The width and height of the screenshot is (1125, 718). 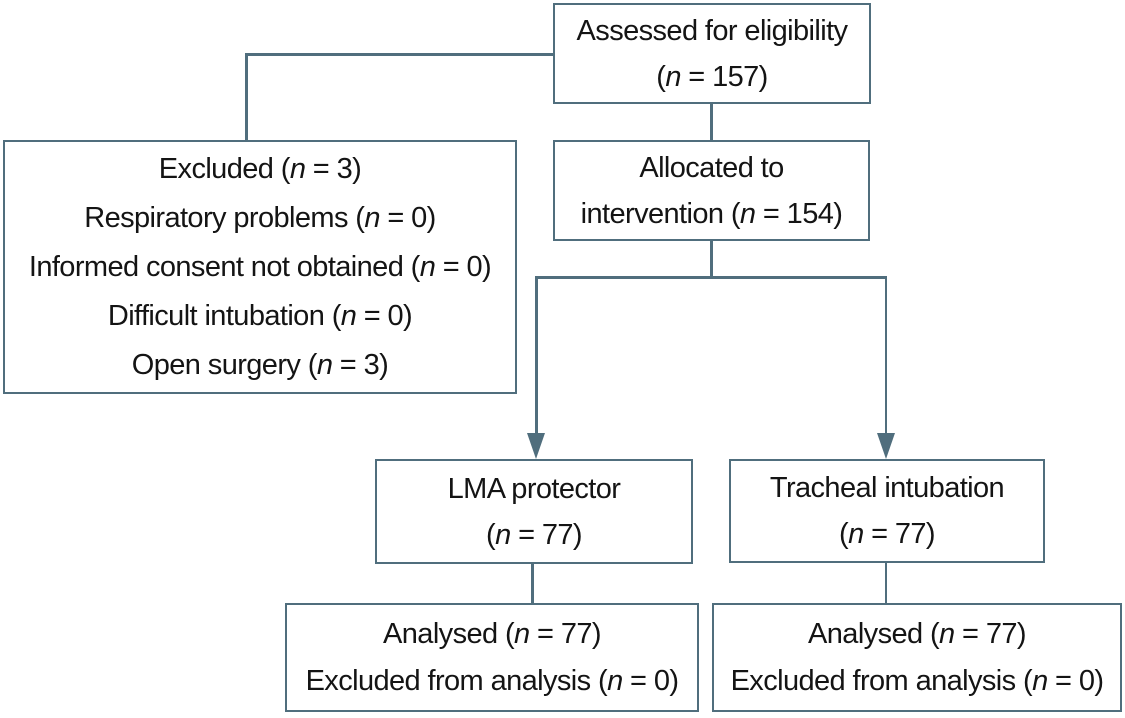 I want to click on box-text-line: Respiratory problems (n = 0), so click(x=260, y=217).